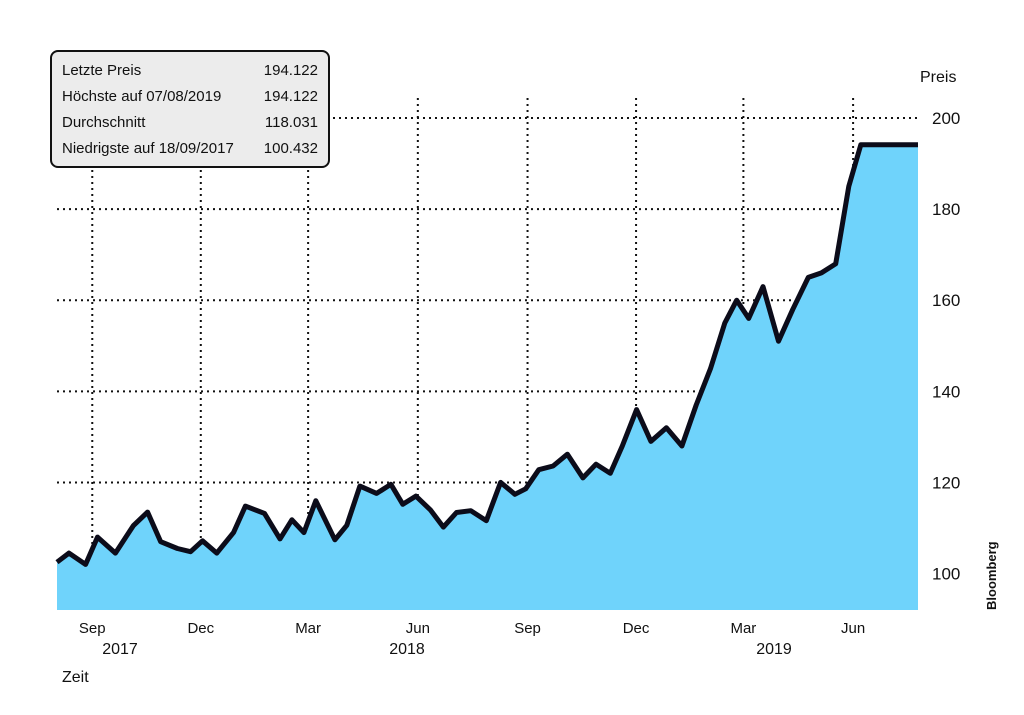 The image size is (1024, 715). Describe the element at coordinates (946, 346) in the screenshot. I see `y-axis-ticks: 100 120 140 160 180 200` at that location.